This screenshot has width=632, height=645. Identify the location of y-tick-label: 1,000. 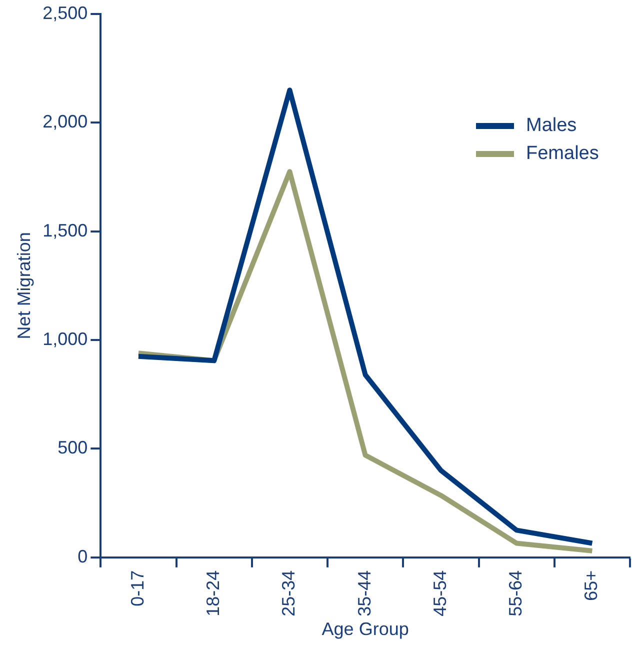
(65, 338).